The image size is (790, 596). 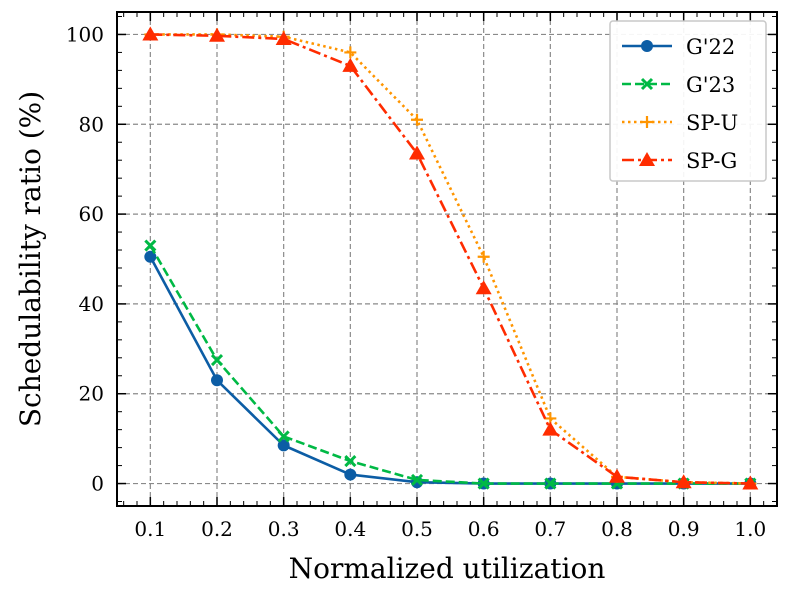 What do you see at coordinates (91, 304) in the screenshot?
I see `y-tick-label: 40` at bounding box center [91, 304].